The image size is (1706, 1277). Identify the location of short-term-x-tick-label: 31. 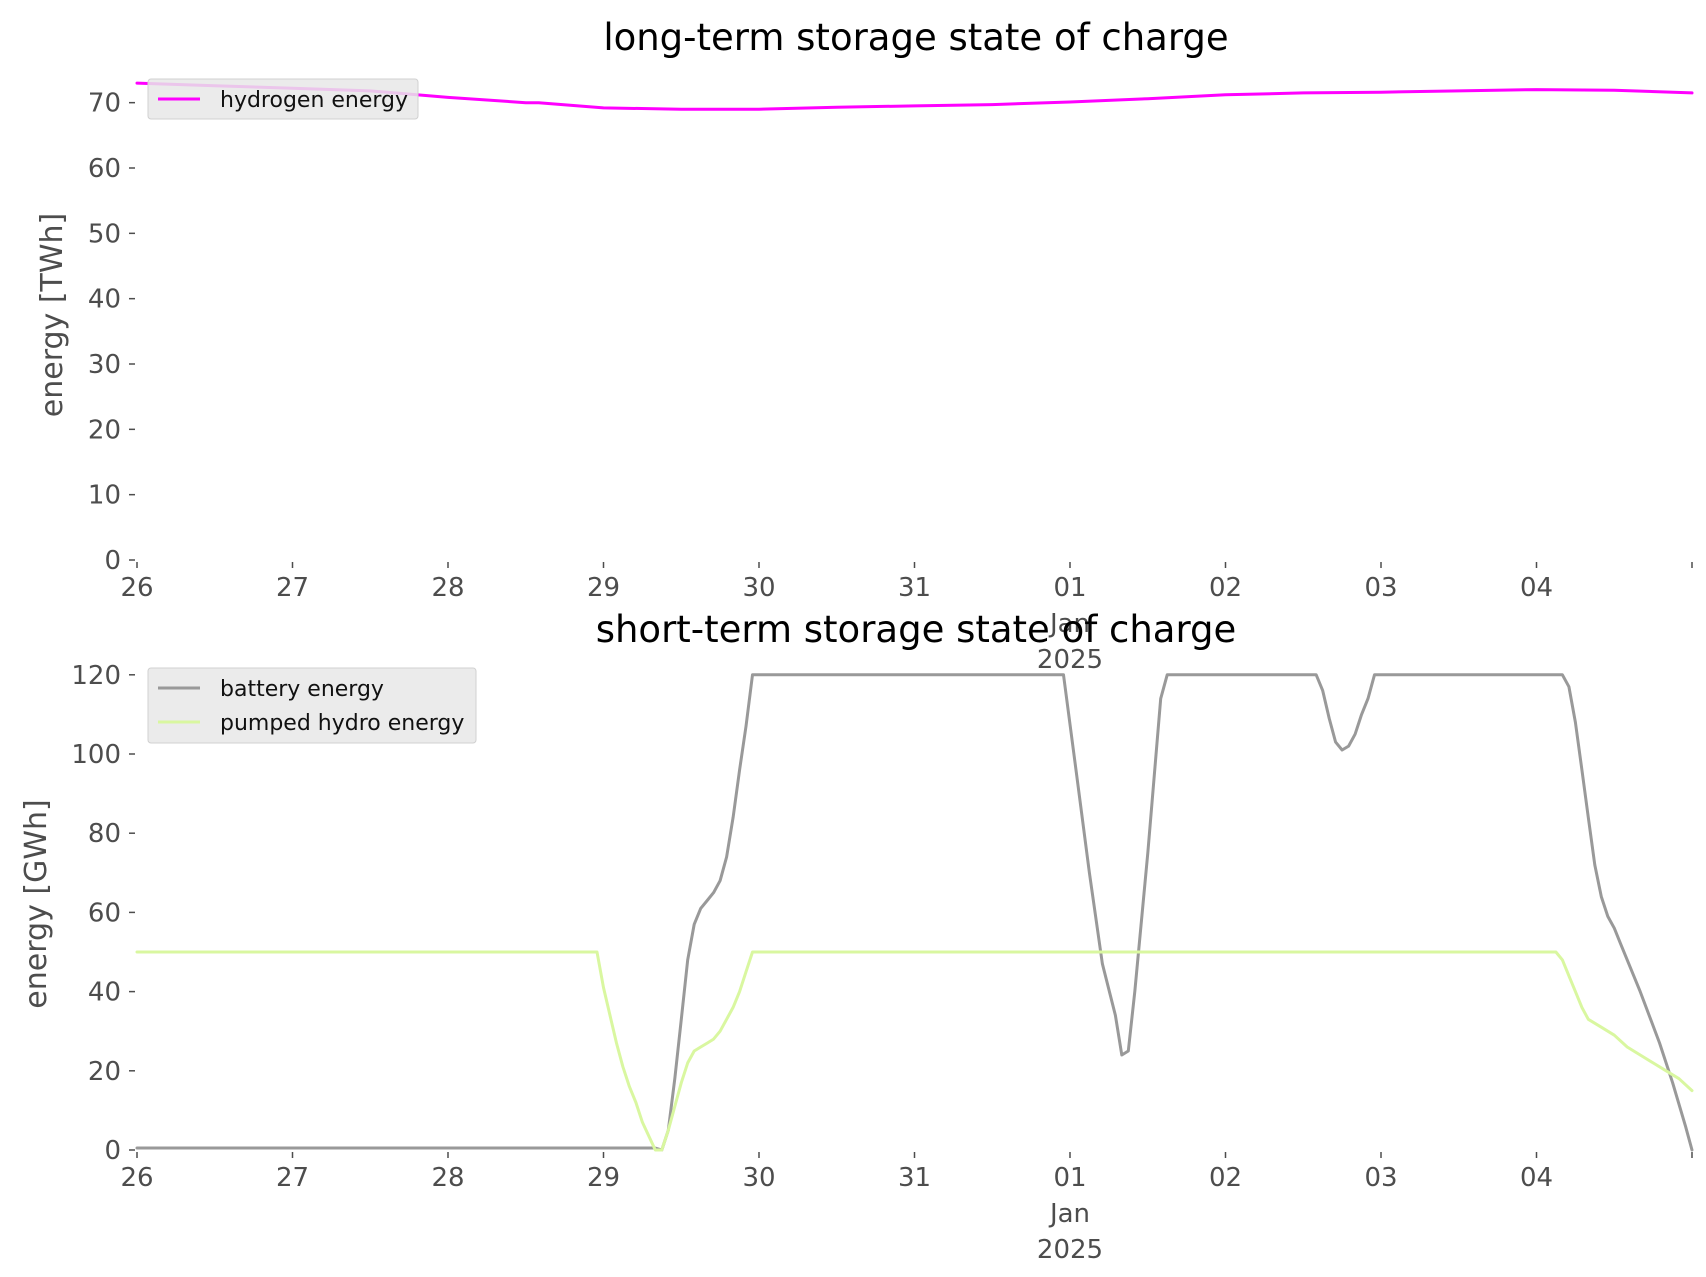
(914, 1178).